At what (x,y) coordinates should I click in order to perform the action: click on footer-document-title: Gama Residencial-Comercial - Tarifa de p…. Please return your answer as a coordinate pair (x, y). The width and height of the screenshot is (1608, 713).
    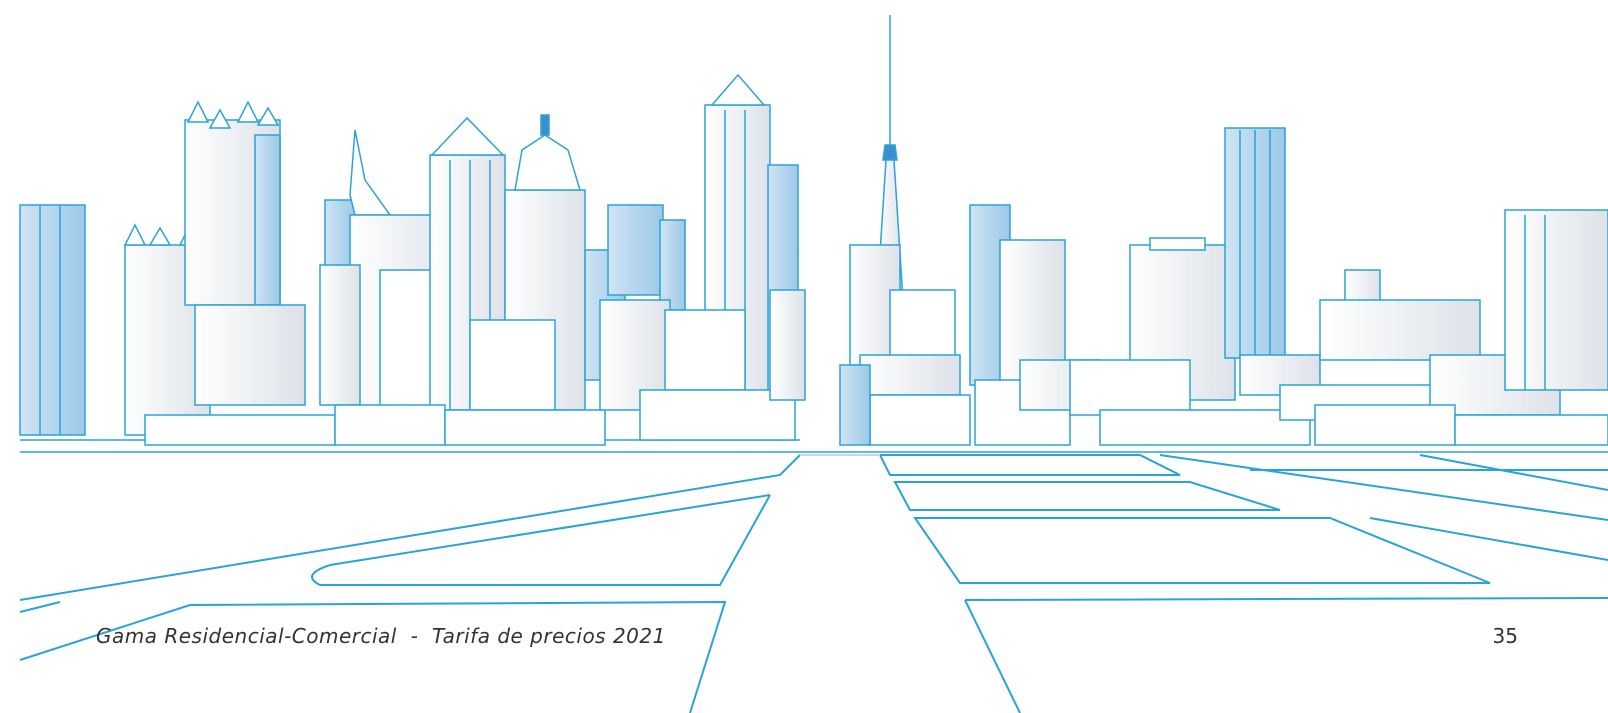
    Looking at the image, I should click on (381, 636).